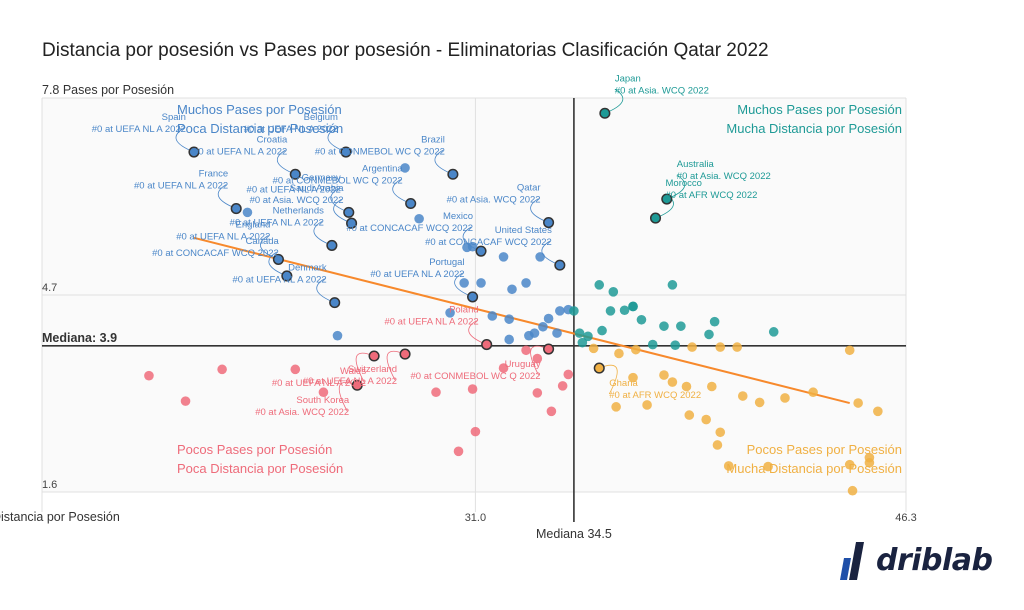 The image size is (1024, 610). I want to click on point-label-name: Uruguay, so click(523, 364).